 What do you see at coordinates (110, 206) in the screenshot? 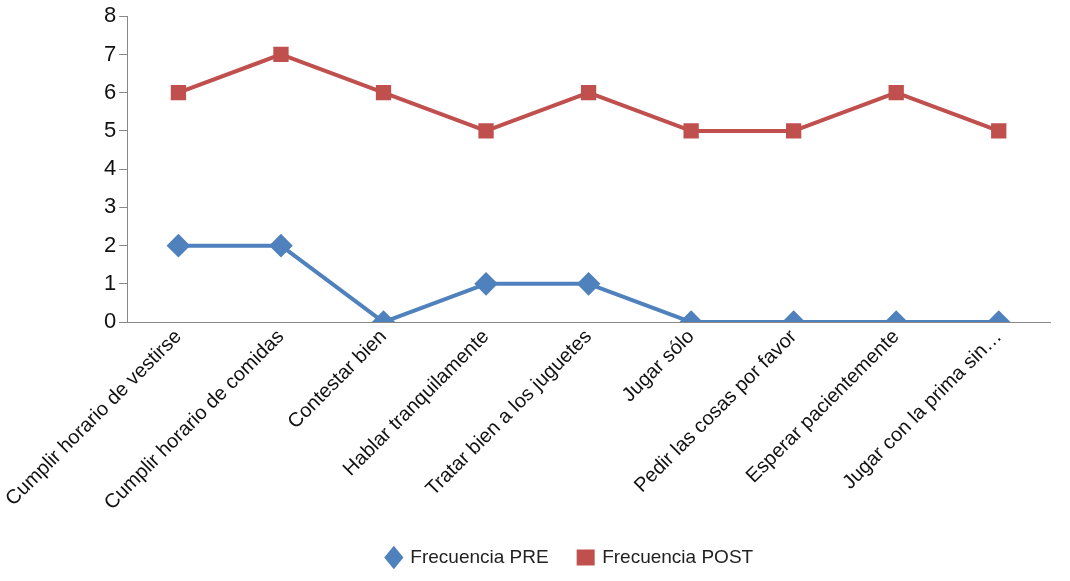
I see `y-tick-label: 3` at bounding box center [110, 206].